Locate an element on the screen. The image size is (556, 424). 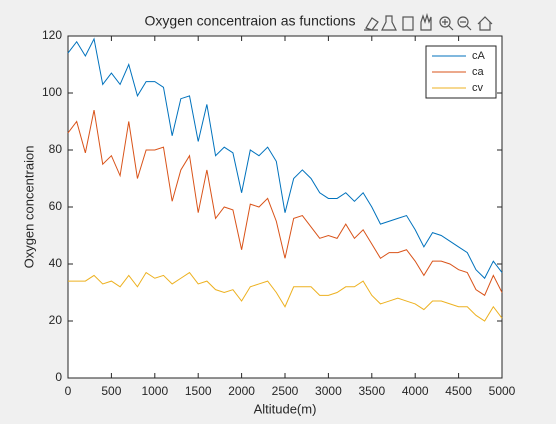
y-axis-label: Oxygen concentraion is located at coordinates (28, 207).